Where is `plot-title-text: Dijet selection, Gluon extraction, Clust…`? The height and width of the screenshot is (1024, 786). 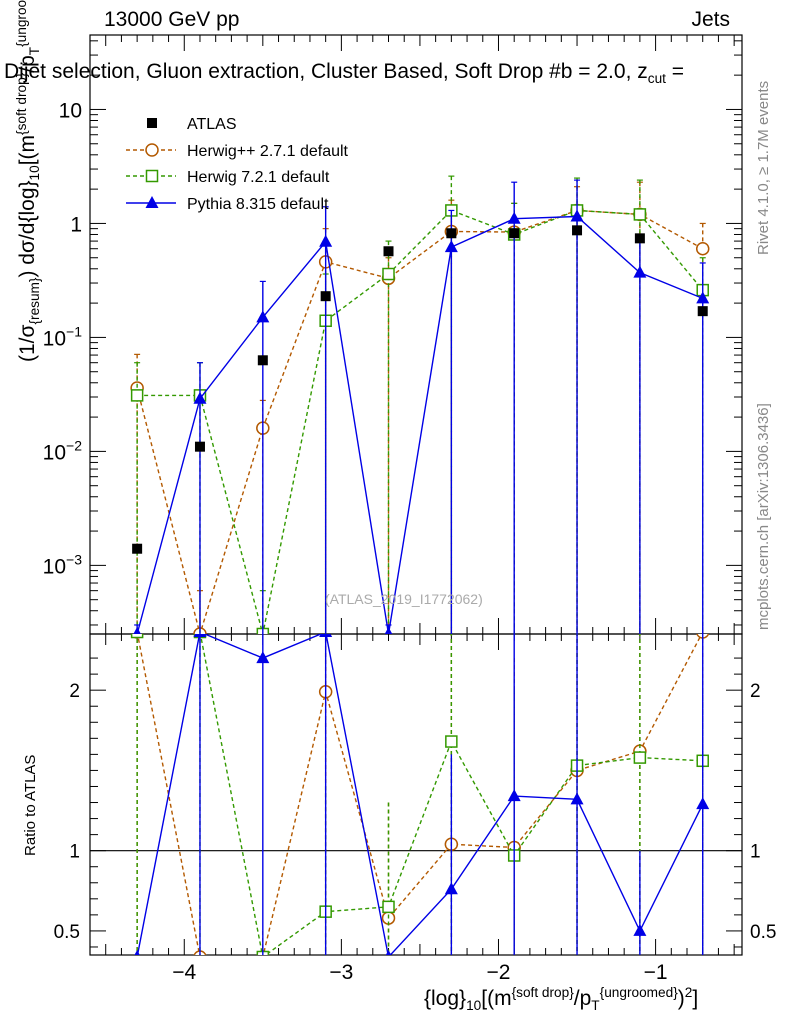
plot-title-text: Dijet selection, Gluon extraction, Clust… is located at coordinates (326, 71).